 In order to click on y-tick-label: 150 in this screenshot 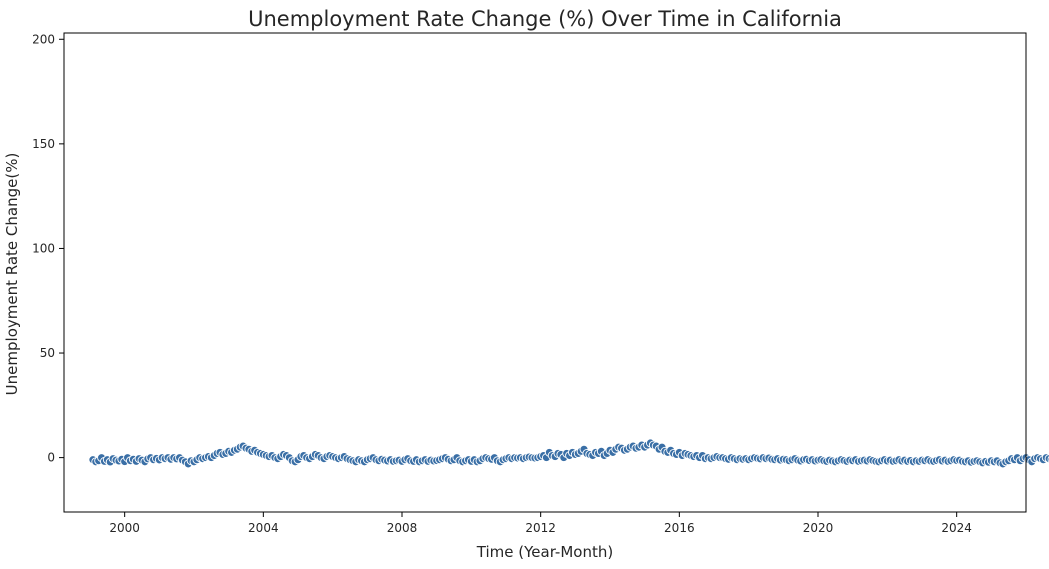, I will do `click(43, 144)`.